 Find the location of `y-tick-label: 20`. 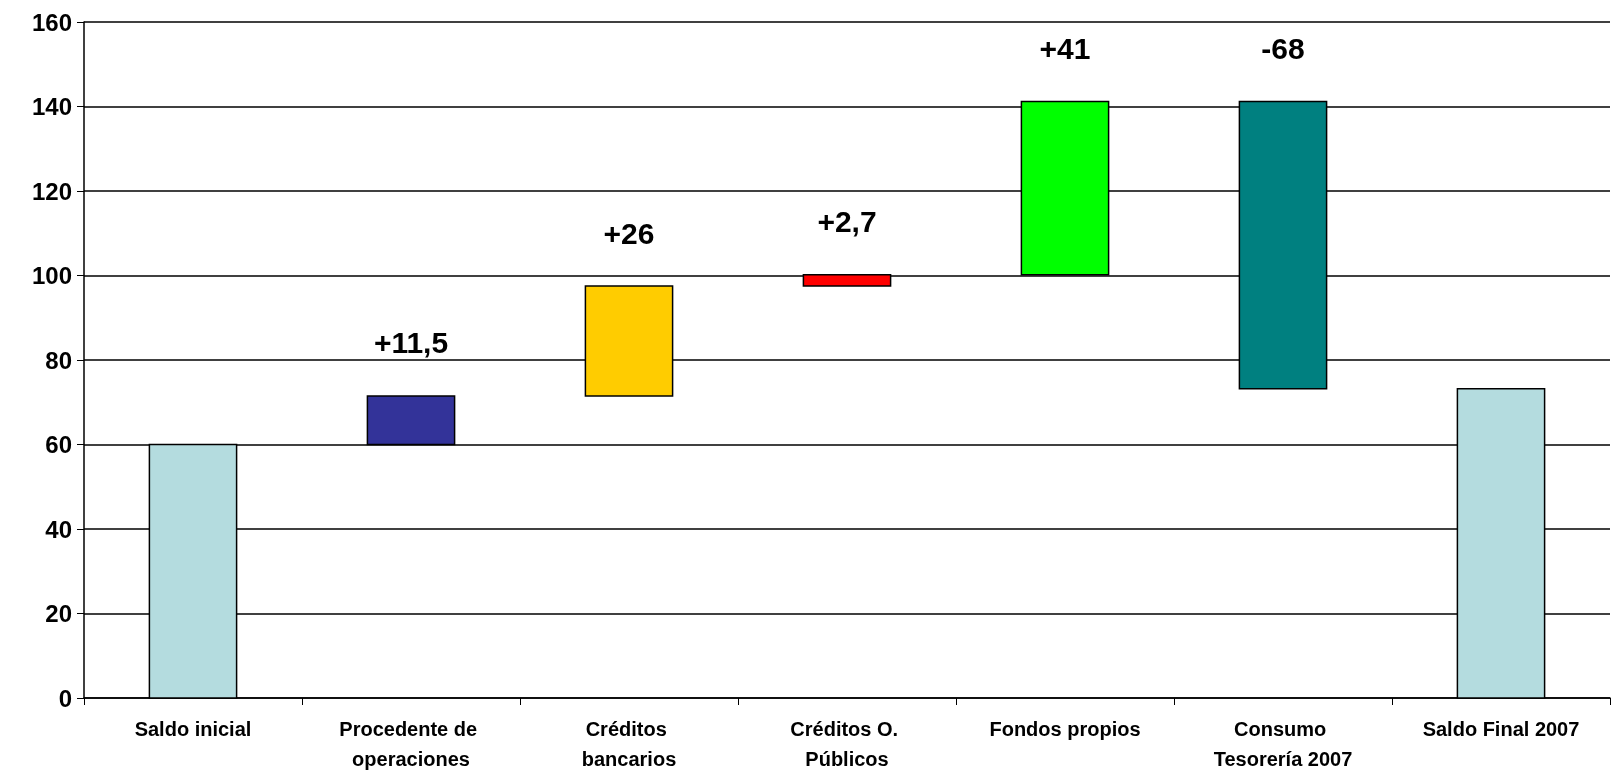

y-tick-label: 20 is located at coordinates (58, 613).